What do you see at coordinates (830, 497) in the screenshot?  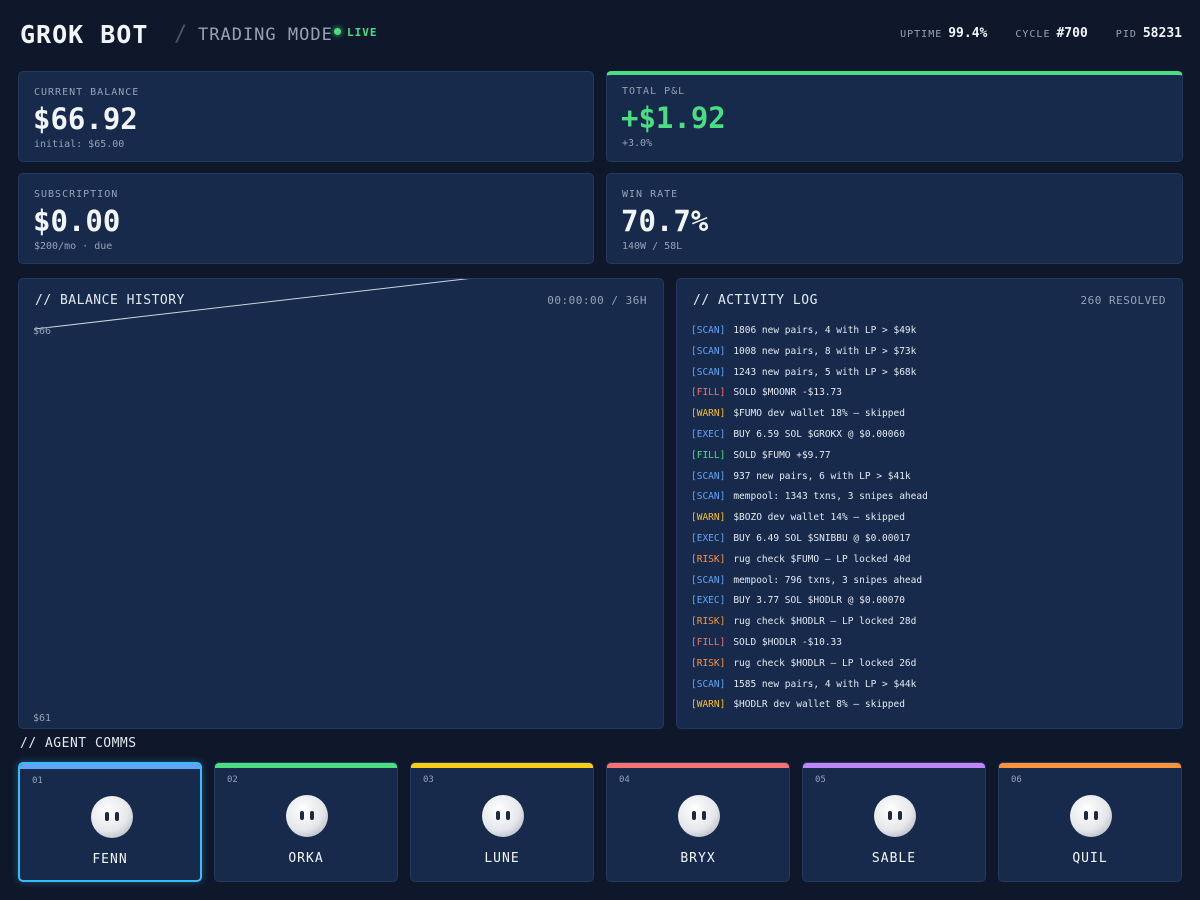 I see `log-text: mempool: 1343 txns, 3 snipes ahead` at bounding box center [830, 497].